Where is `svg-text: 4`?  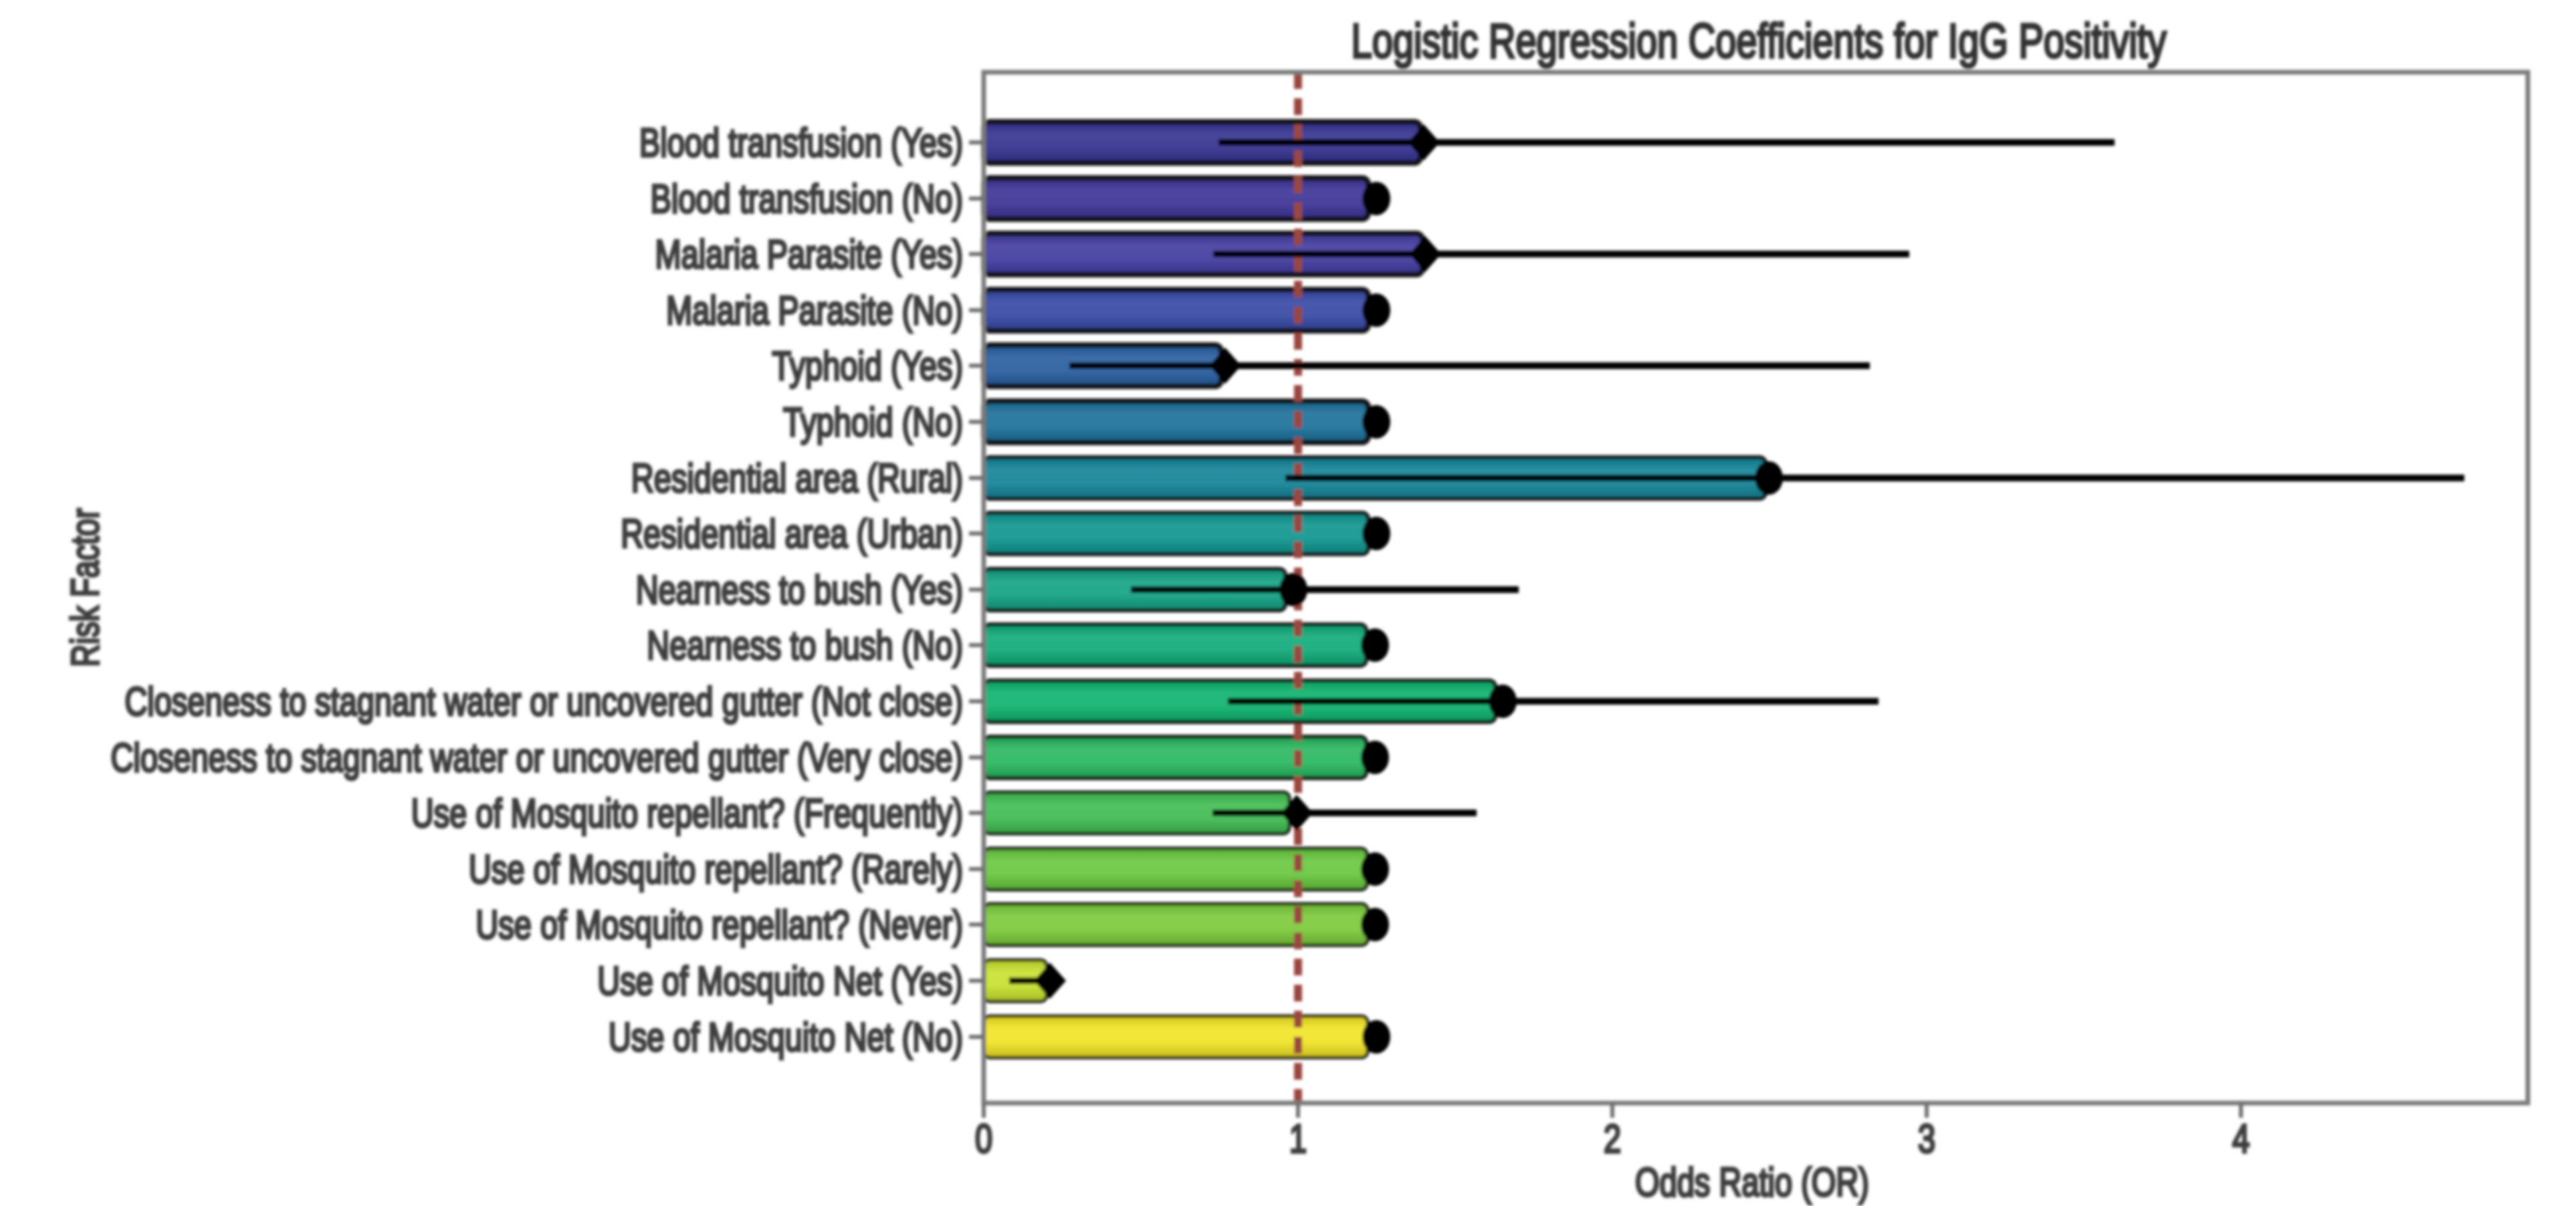 svg-text: 4 is located at coordinates (2241, 1139).